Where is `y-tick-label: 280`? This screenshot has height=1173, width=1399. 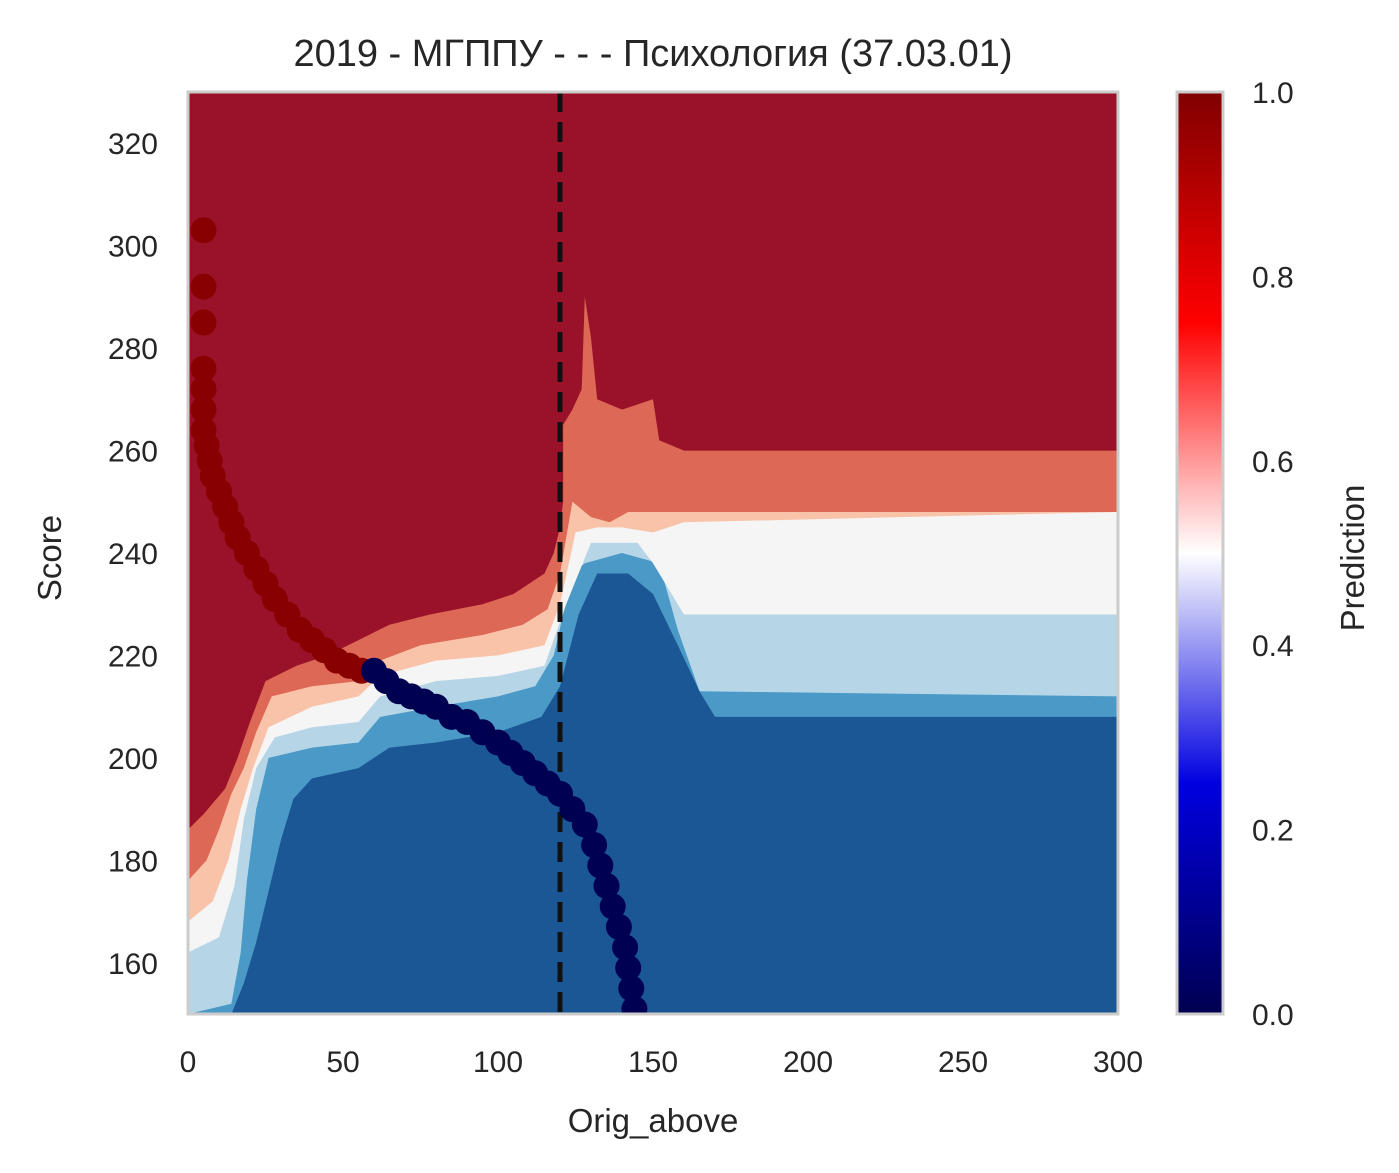 y-tick-label: 280 is located at coordinates (133, 349).